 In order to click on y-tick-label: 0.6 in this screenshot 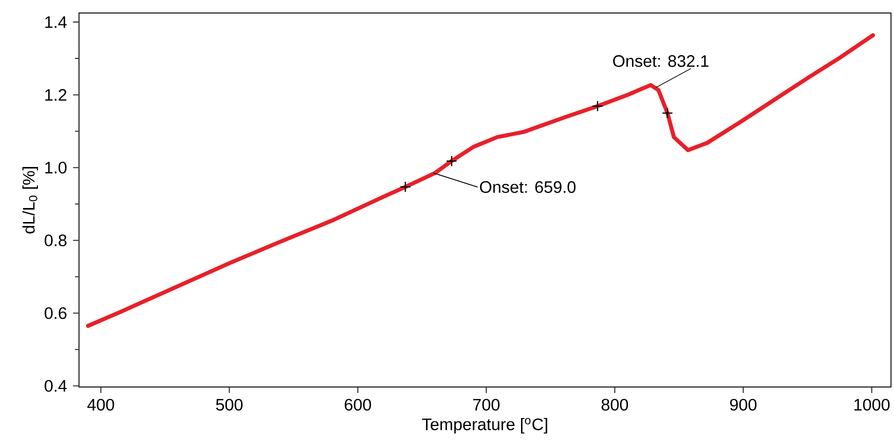, I will do `click(55, 313)`.